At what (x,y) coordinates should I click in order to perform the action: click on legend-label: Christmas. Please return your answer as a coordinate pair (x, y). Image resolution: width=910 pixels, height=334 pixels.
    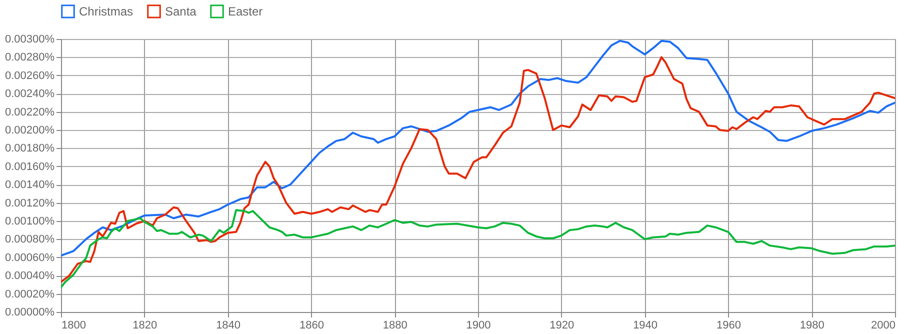
    Looking at the image, I should click on (106, 11).